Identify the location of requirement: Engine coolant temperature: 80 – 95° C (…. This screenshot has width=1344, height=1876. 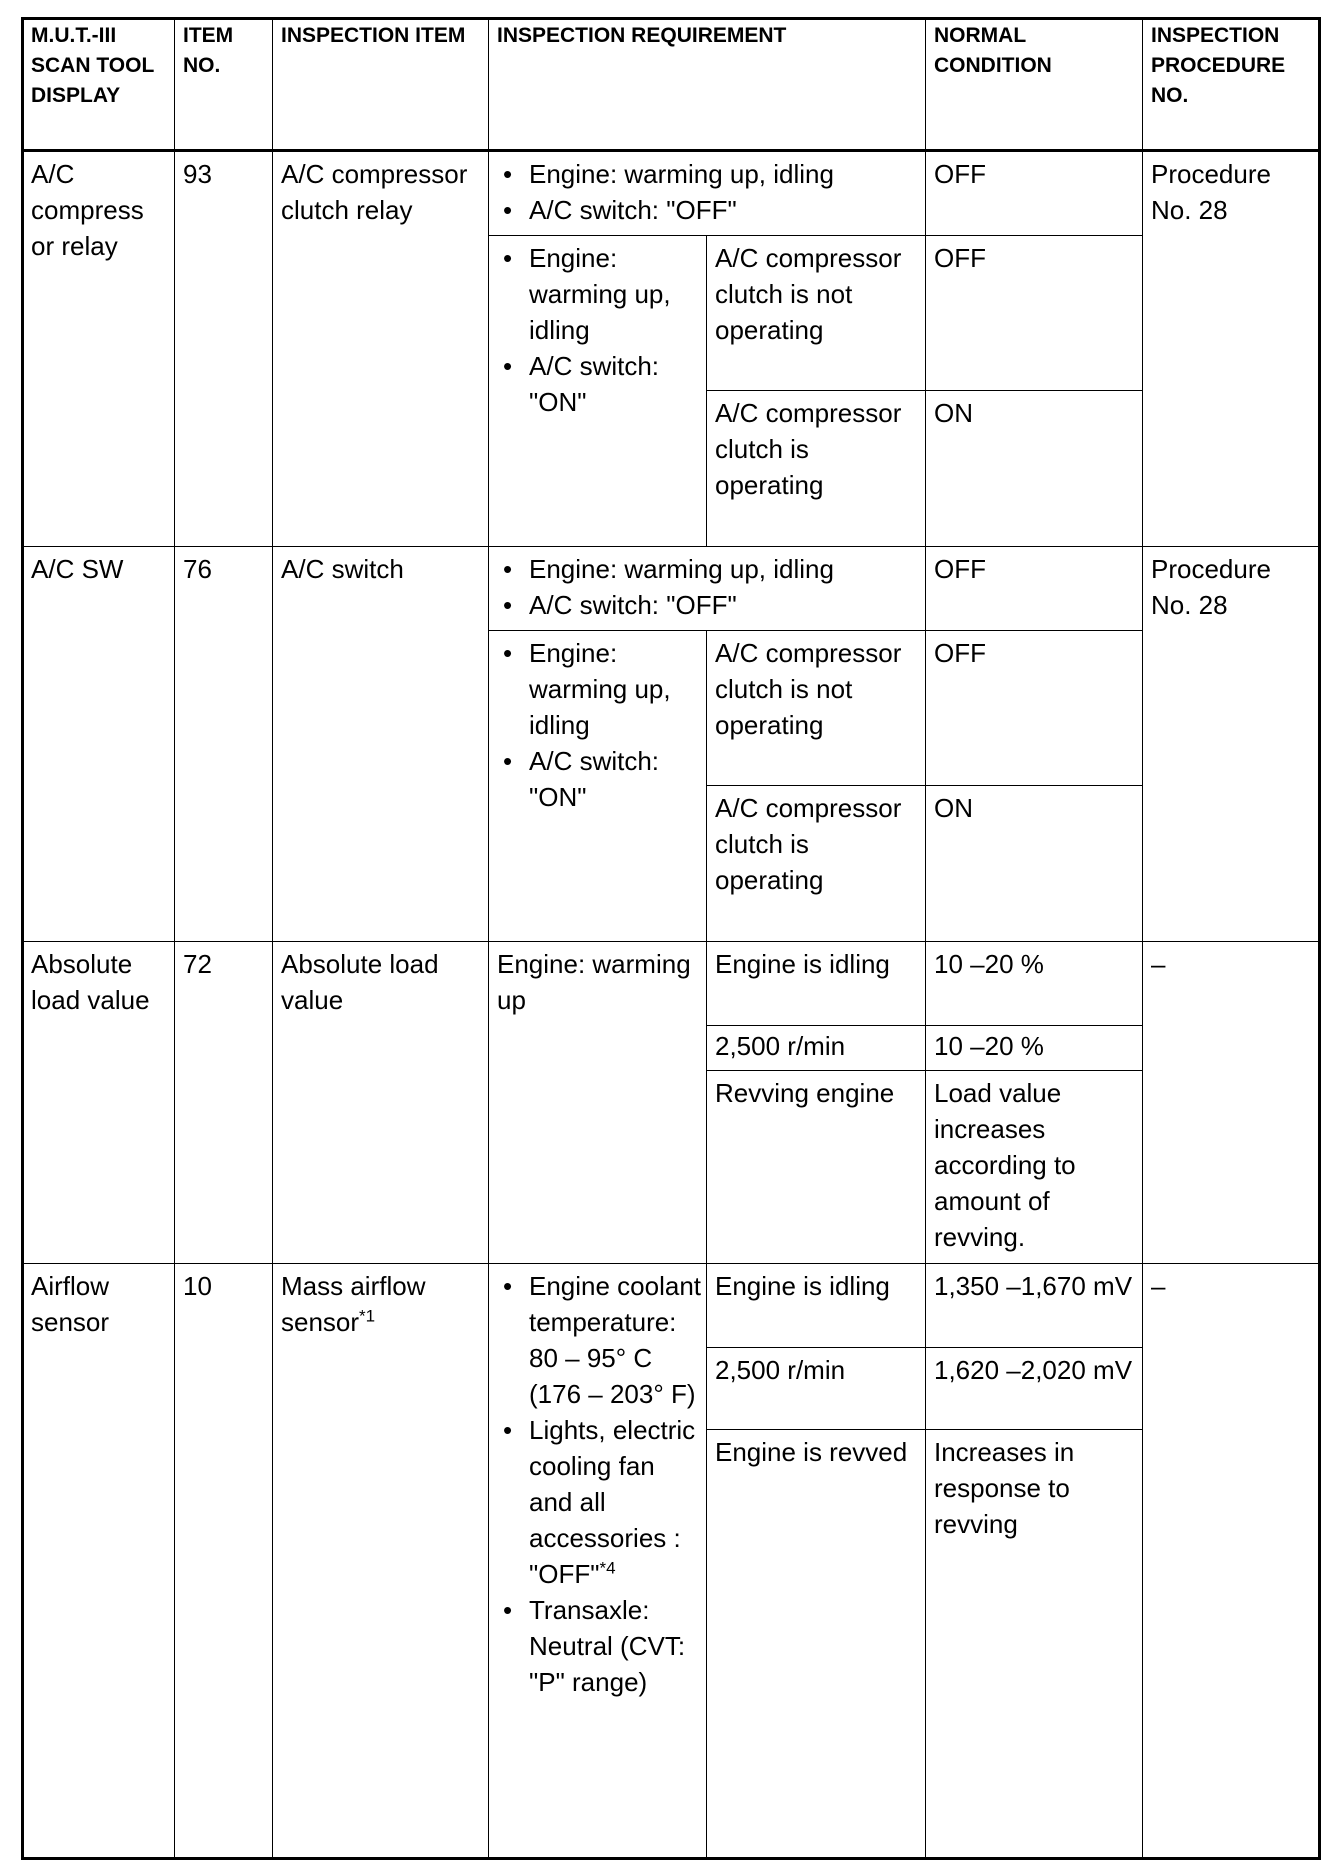
(597, 1561).